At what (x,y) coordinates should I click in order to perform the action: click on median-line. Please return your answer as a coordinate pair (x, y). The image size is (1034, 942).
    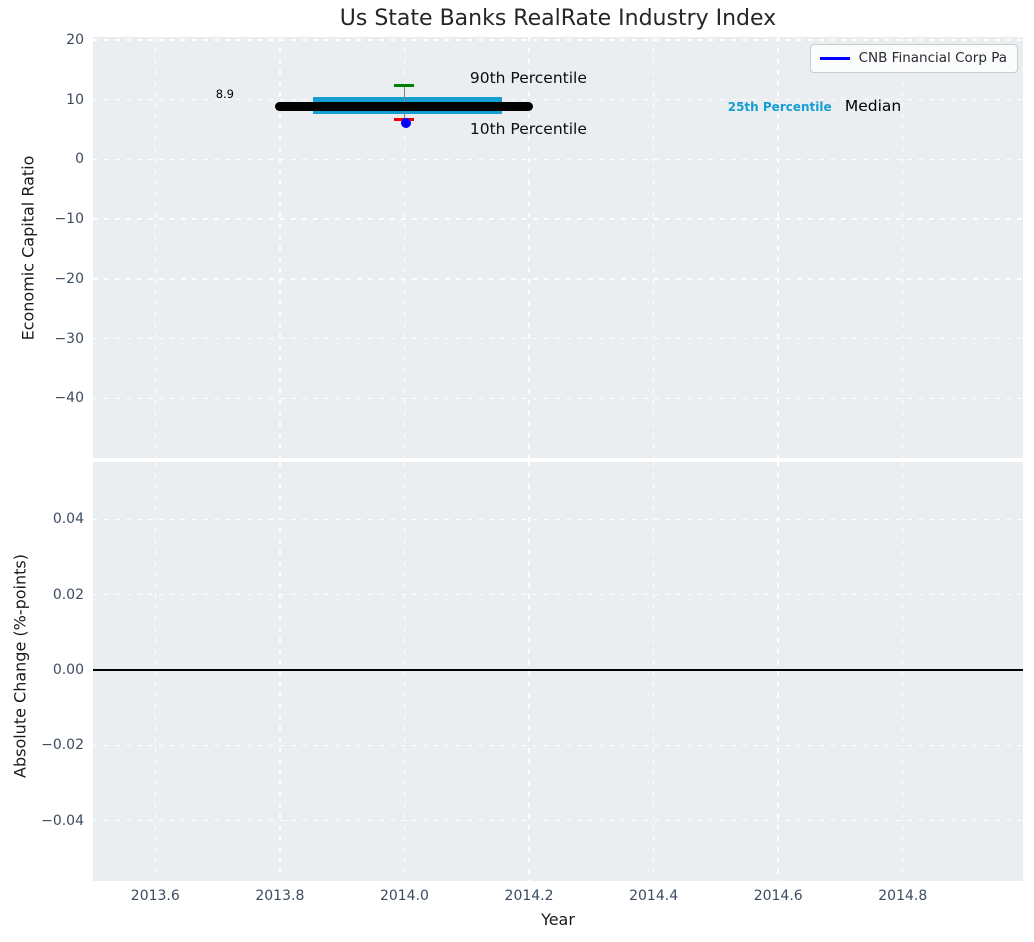
    Looking at the image, I should click on (403, 106).